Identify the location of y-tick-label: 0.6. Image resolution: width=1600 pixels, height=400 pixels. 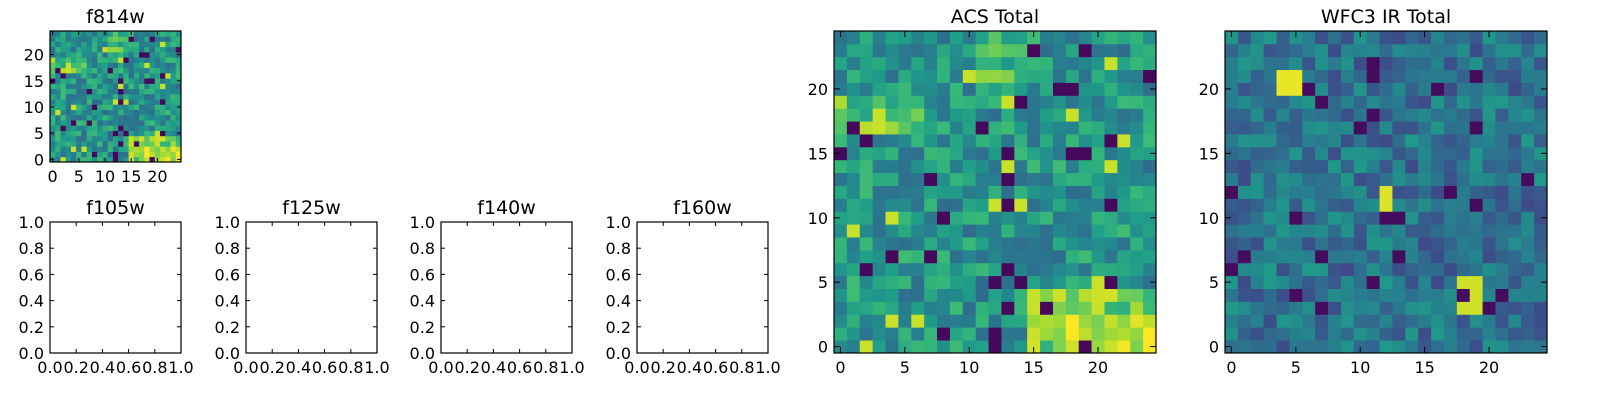
(31, 274).